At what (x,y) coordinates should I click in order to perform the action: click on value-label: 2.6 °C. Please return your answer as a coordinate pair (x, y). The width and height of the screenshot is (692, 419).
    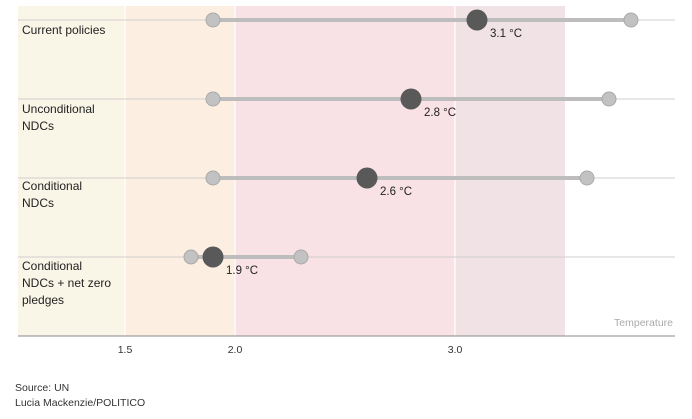
    Looking at the image, I should click on (396, 192).